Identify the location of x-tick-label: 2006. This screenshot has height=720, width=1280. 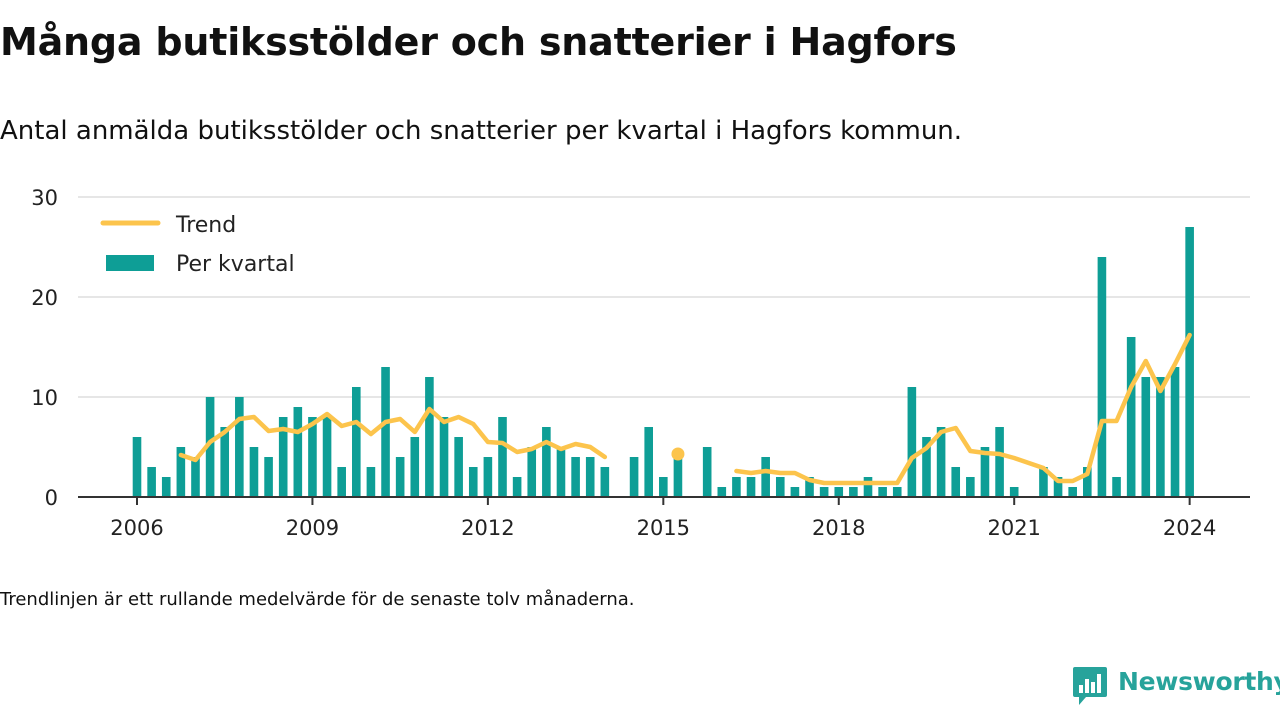
(136, 528).